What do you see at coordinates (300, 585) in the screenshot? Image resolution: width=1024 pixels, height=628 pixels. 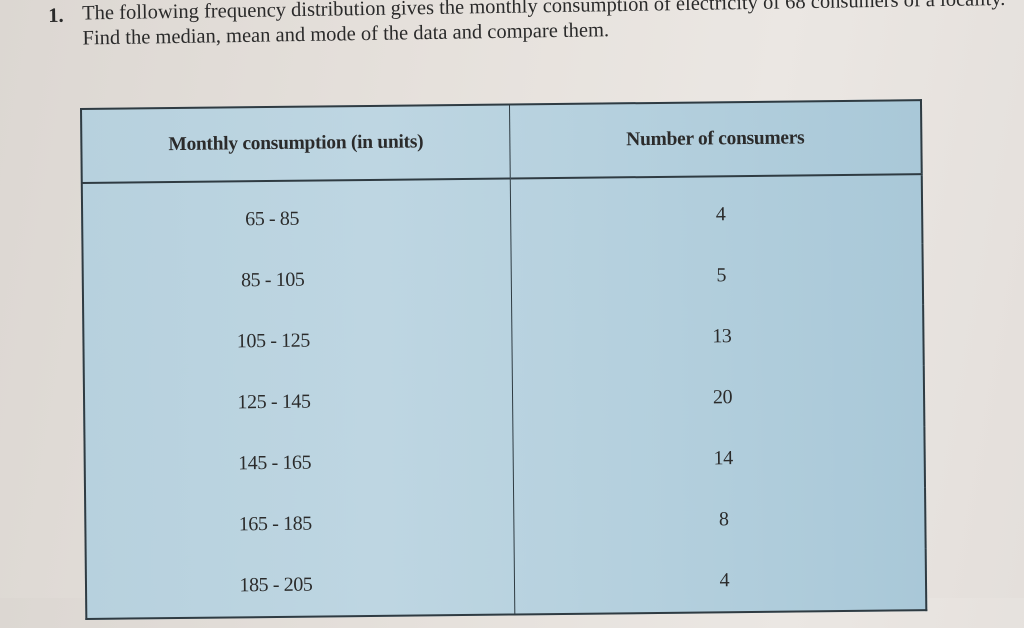 I see `range-cell: 185 - 205` at bounding box center [300, 585].